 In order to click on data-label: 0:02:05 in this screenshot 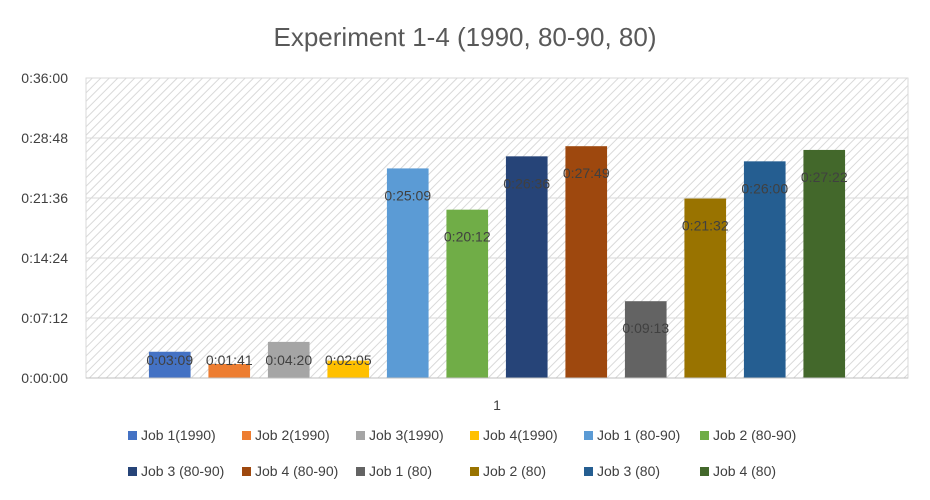, I will do `click(348, 360)`.